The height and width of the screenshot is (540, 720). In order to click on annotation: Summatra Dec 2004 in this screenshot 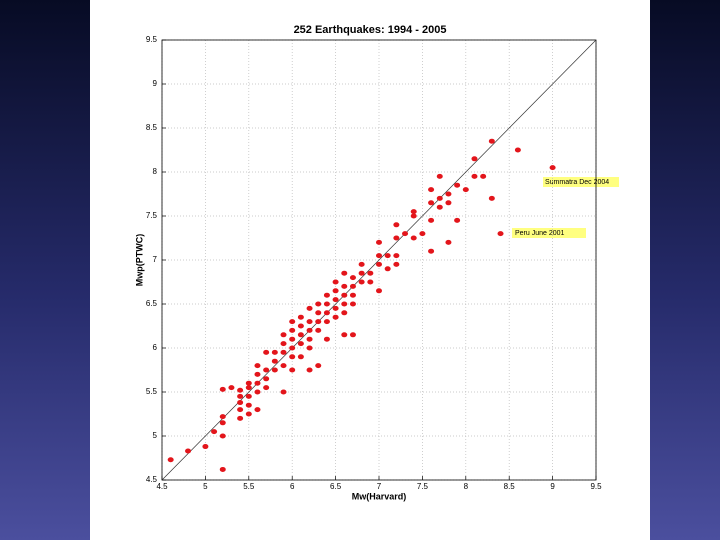, I will do `click(577, 182)`.